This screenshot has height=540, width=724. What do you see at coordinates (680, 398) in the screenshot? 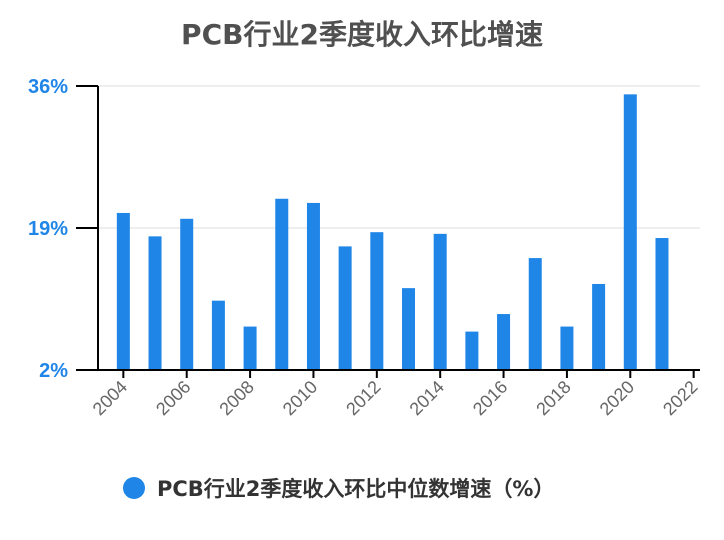
I see `x-tick-label-9: 2022` at bounding box center [680, 398].